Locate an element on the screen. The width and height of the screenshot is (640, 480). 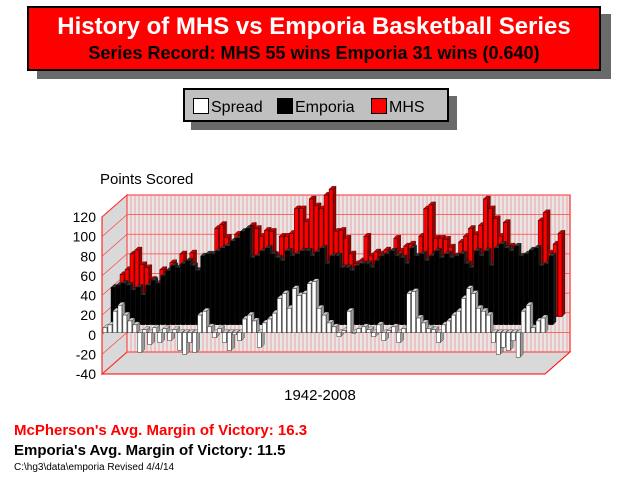
mhs-bar-side is located at coordinates (563, 273).